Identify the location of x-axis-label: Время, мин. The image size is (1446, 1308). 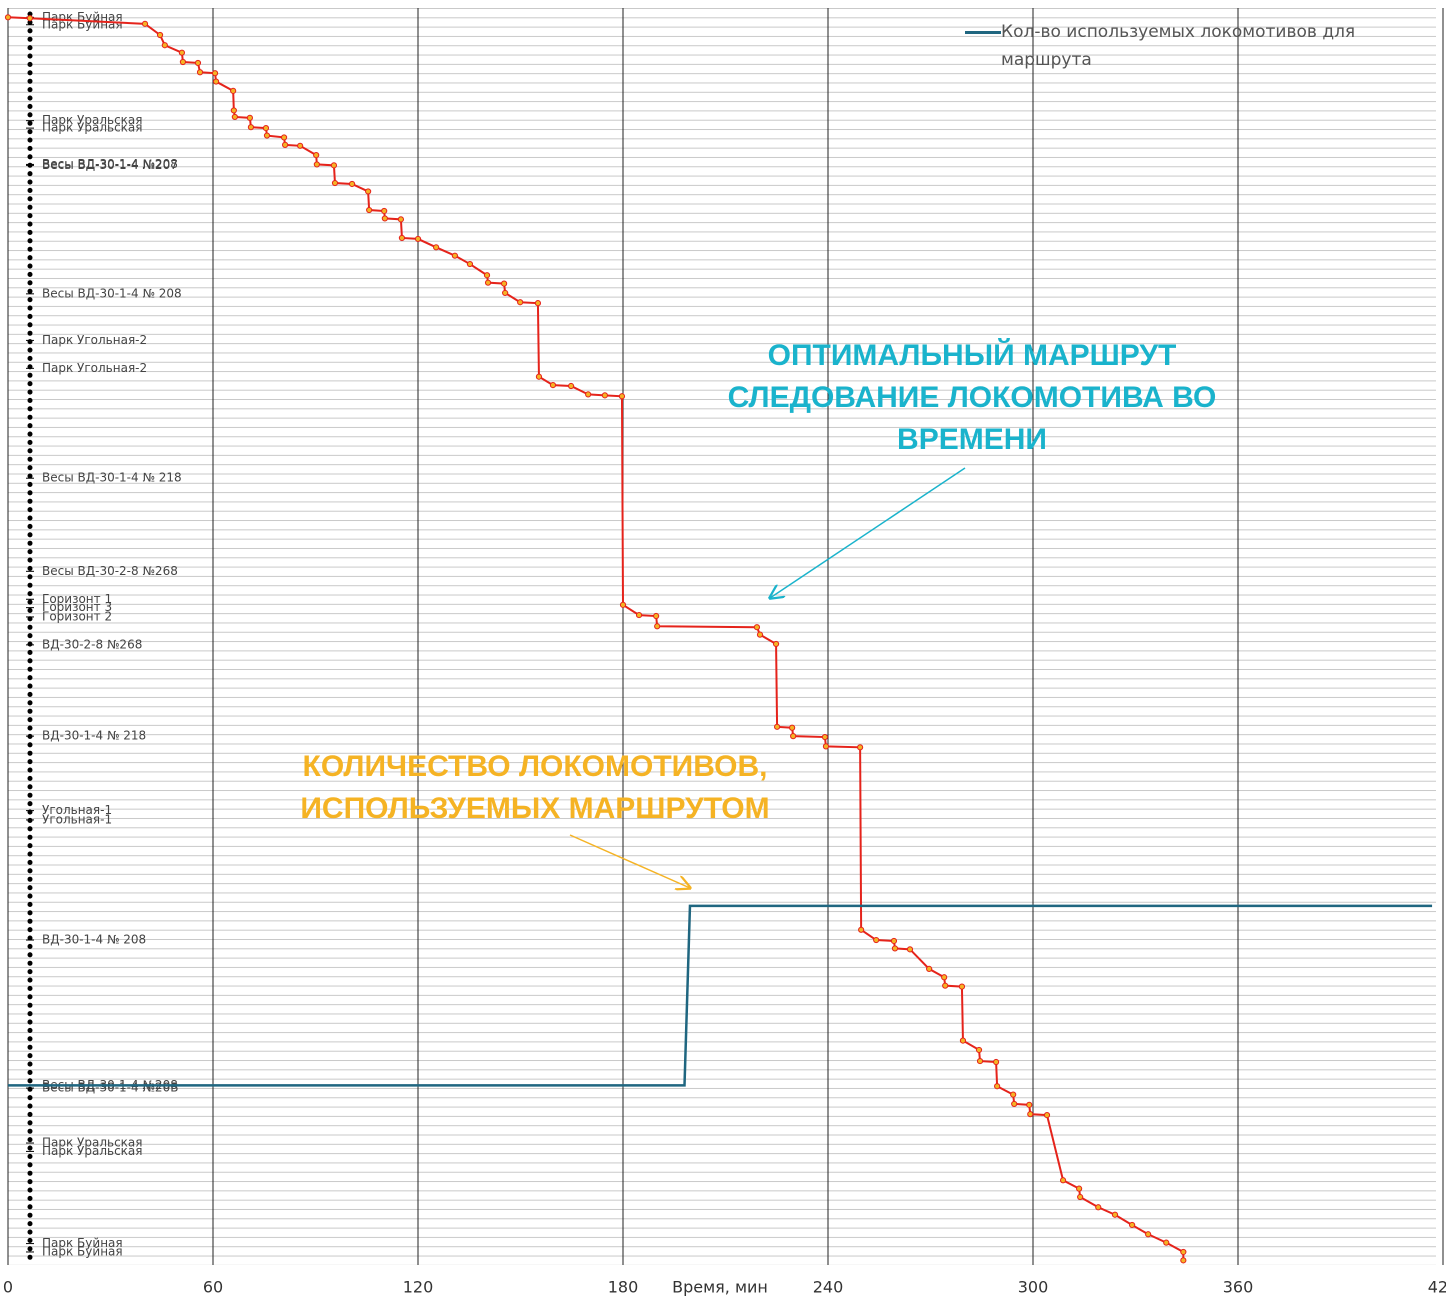
(720, 1287).